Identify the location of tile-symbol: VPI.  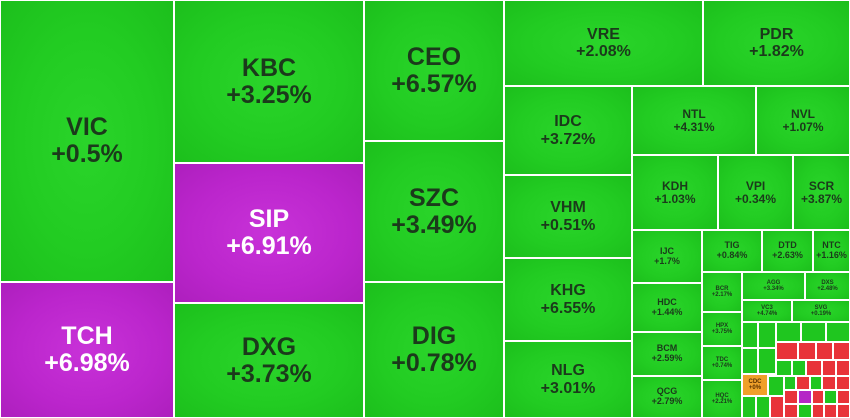
(755, 185).